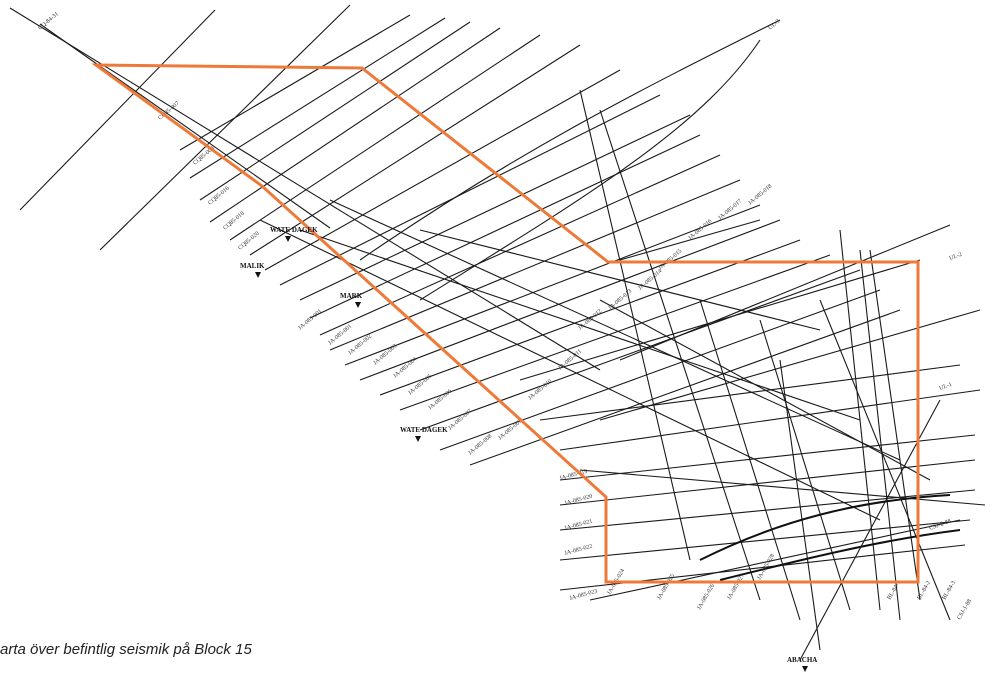 The width and height of the screenshot is (992, 687). What do you see at coordinates (956, 257) in the screenshot?
I see `line-label: UL-2` at bounding box center [956, 257].